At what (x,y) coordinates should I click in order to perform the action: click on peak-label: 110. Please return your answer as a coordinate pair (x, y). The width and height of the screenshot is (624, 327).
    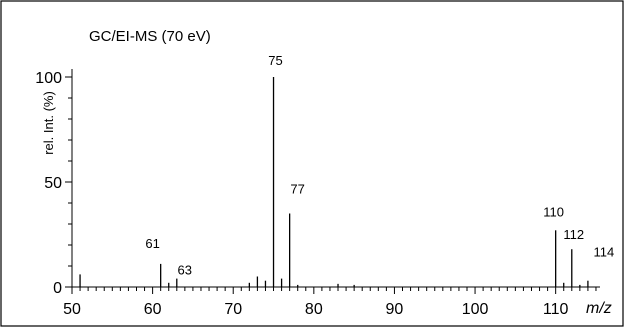
    Looking at the image, I should click on (553, 211).